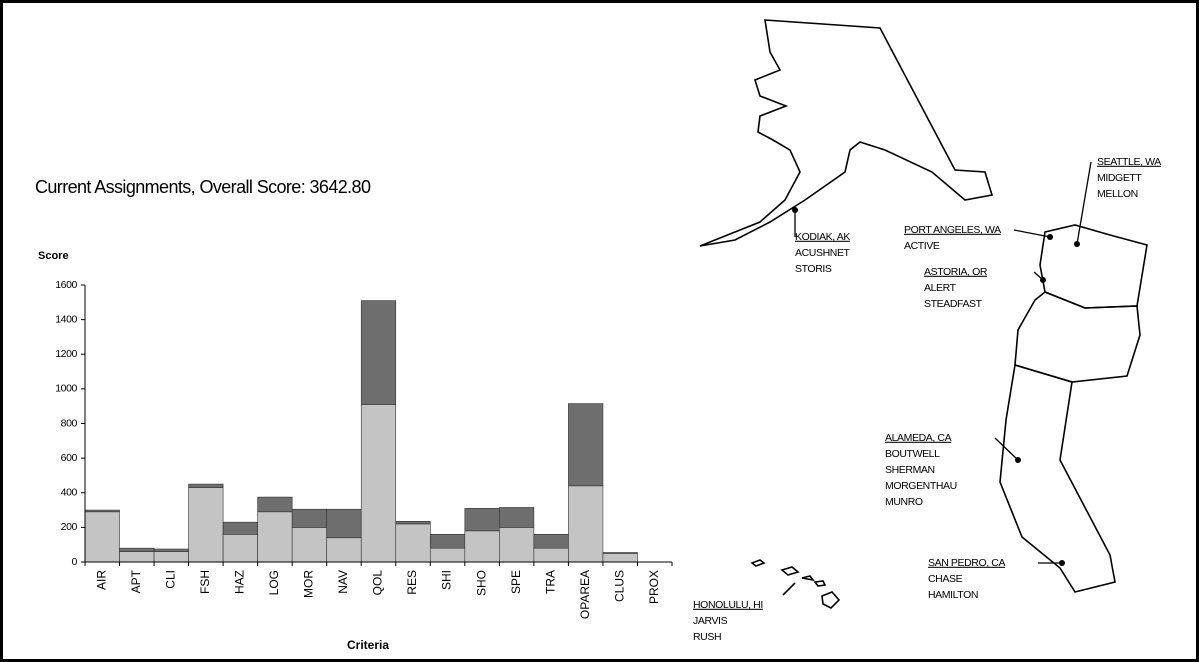 Image resolution: width=1199 pixels, height=662 pixels. Describe the element at coordinates (966, 563) in the screenshot. I see `location-name: SAN PEDRO, CA` at that location.